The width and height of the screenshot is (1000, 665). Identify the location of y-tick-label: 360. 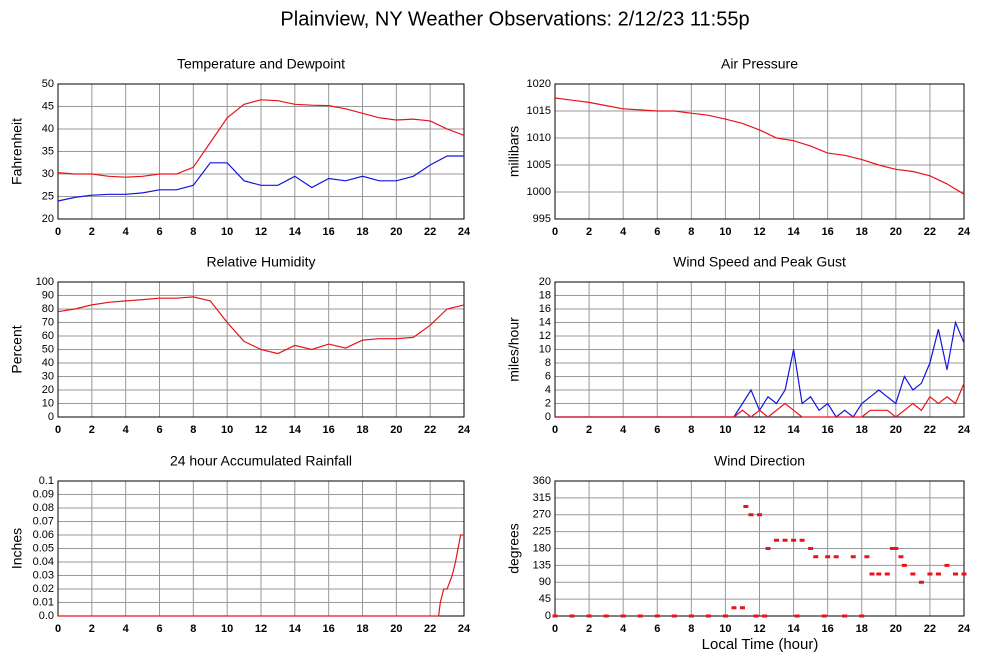
(542, 481).